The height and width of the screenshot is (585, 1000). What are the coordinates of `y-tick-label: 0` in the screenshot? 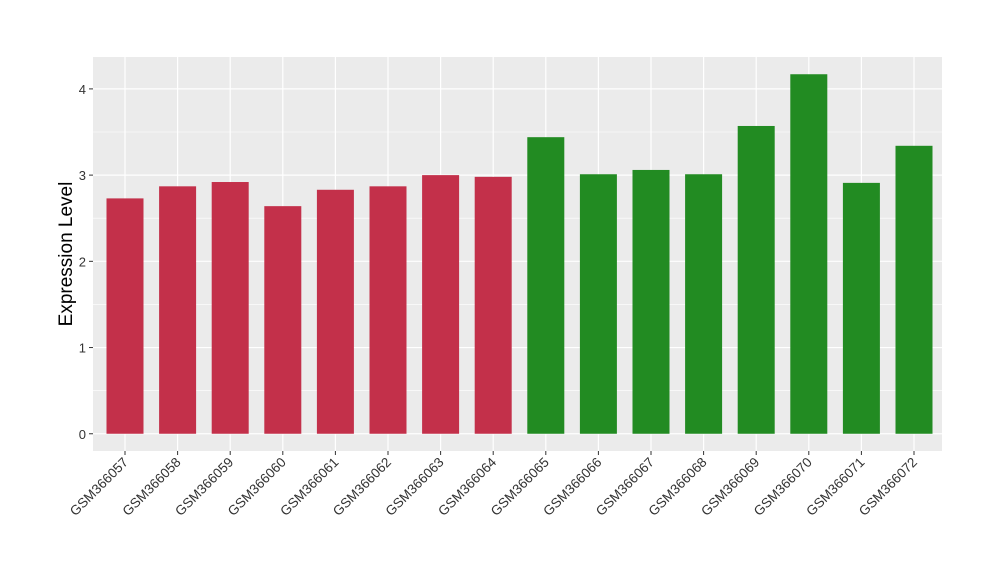 It's located at (82, 434).